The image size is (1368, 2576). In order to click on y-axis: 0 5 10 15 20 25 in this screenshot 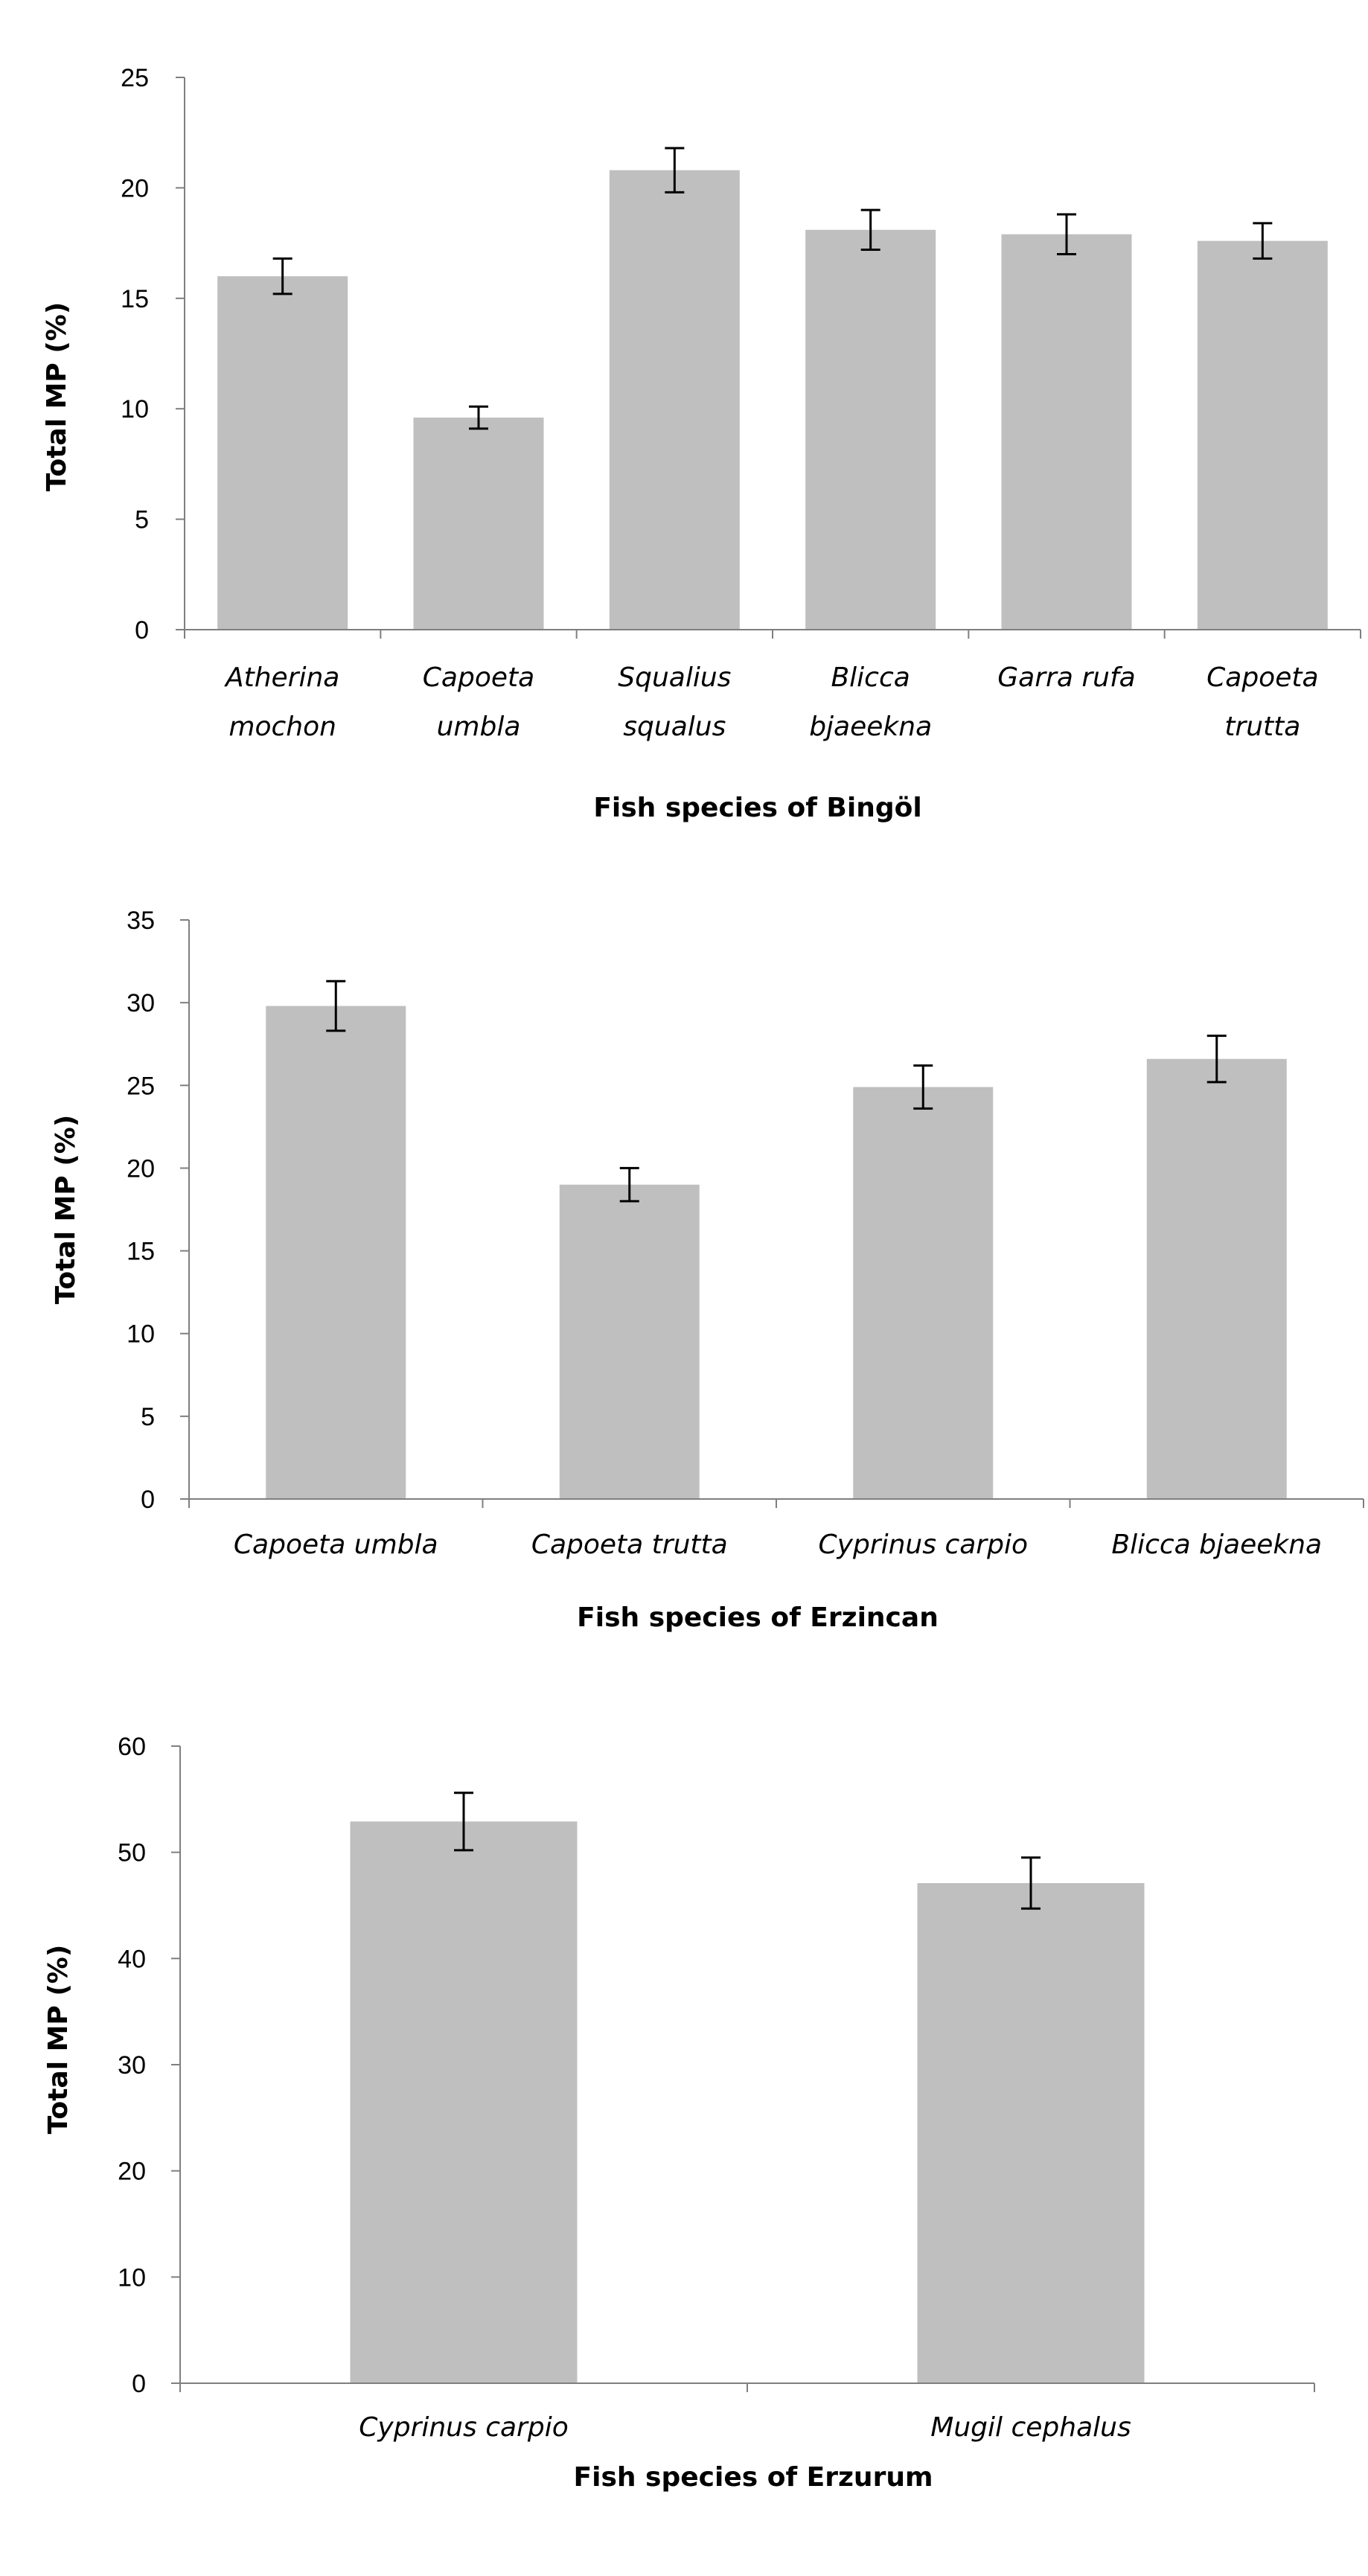, I will do `click(153, 354)`.